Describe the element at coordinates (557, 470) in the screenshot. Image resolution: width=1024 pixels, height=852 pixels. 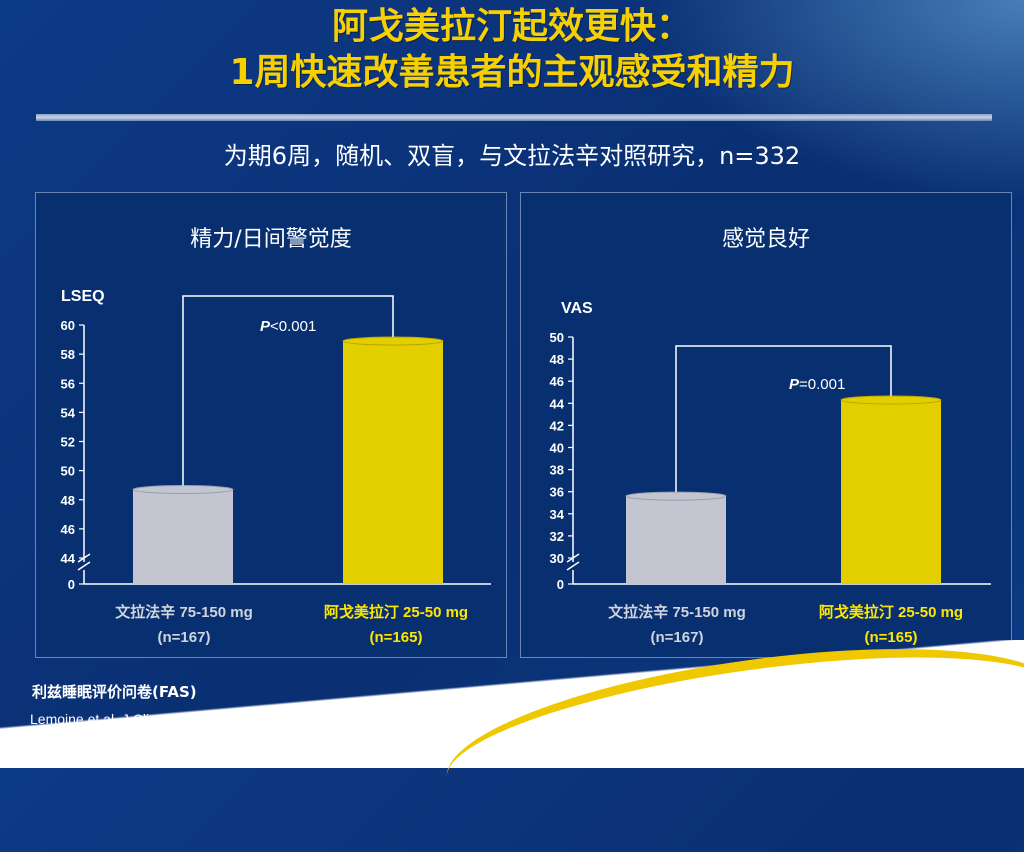
I see `y-tick-label: 38` at that location.